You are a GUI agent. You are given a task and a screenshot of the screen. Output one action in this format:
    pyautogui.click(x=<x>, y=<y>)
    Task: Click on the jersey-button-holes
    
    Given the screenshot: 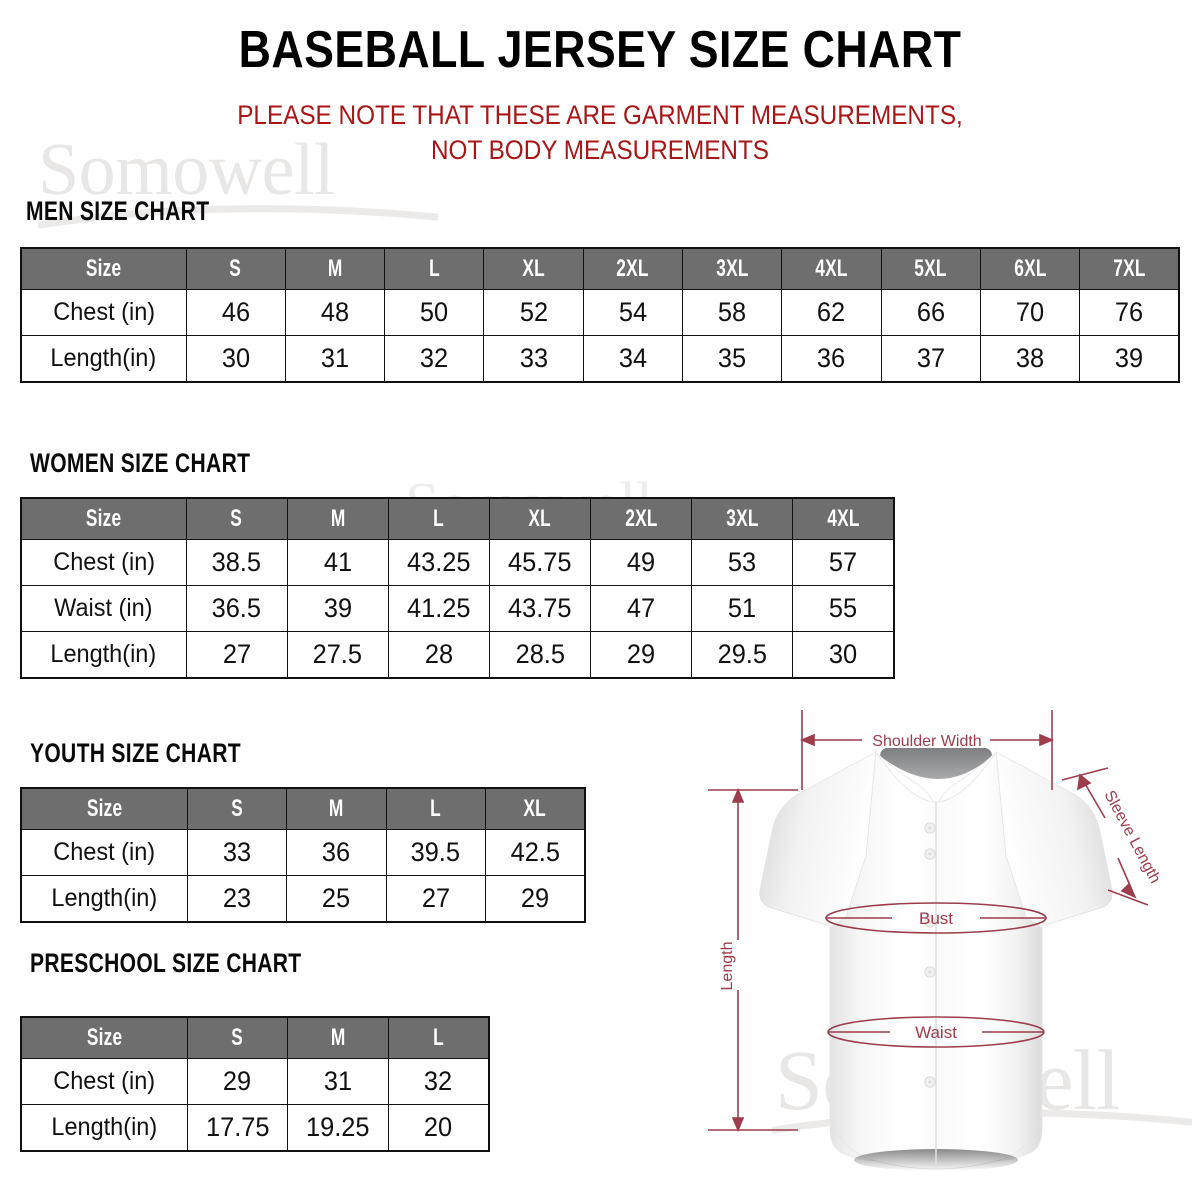 What is the action you would take?
    pyautogui.click(x=930, y=955)
    